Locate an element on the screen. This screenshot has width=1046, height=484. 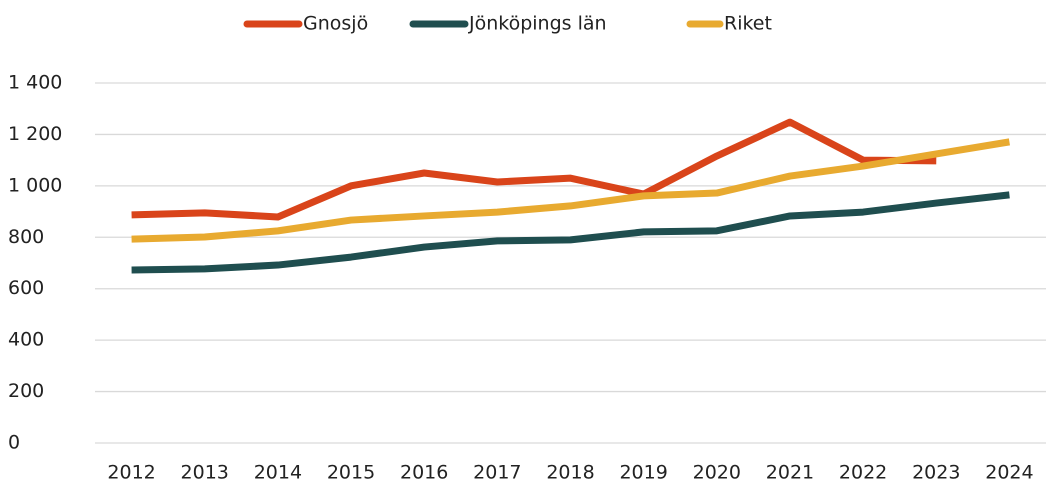
y-tick-label: 1 200 is located at coordinates (35, 134).